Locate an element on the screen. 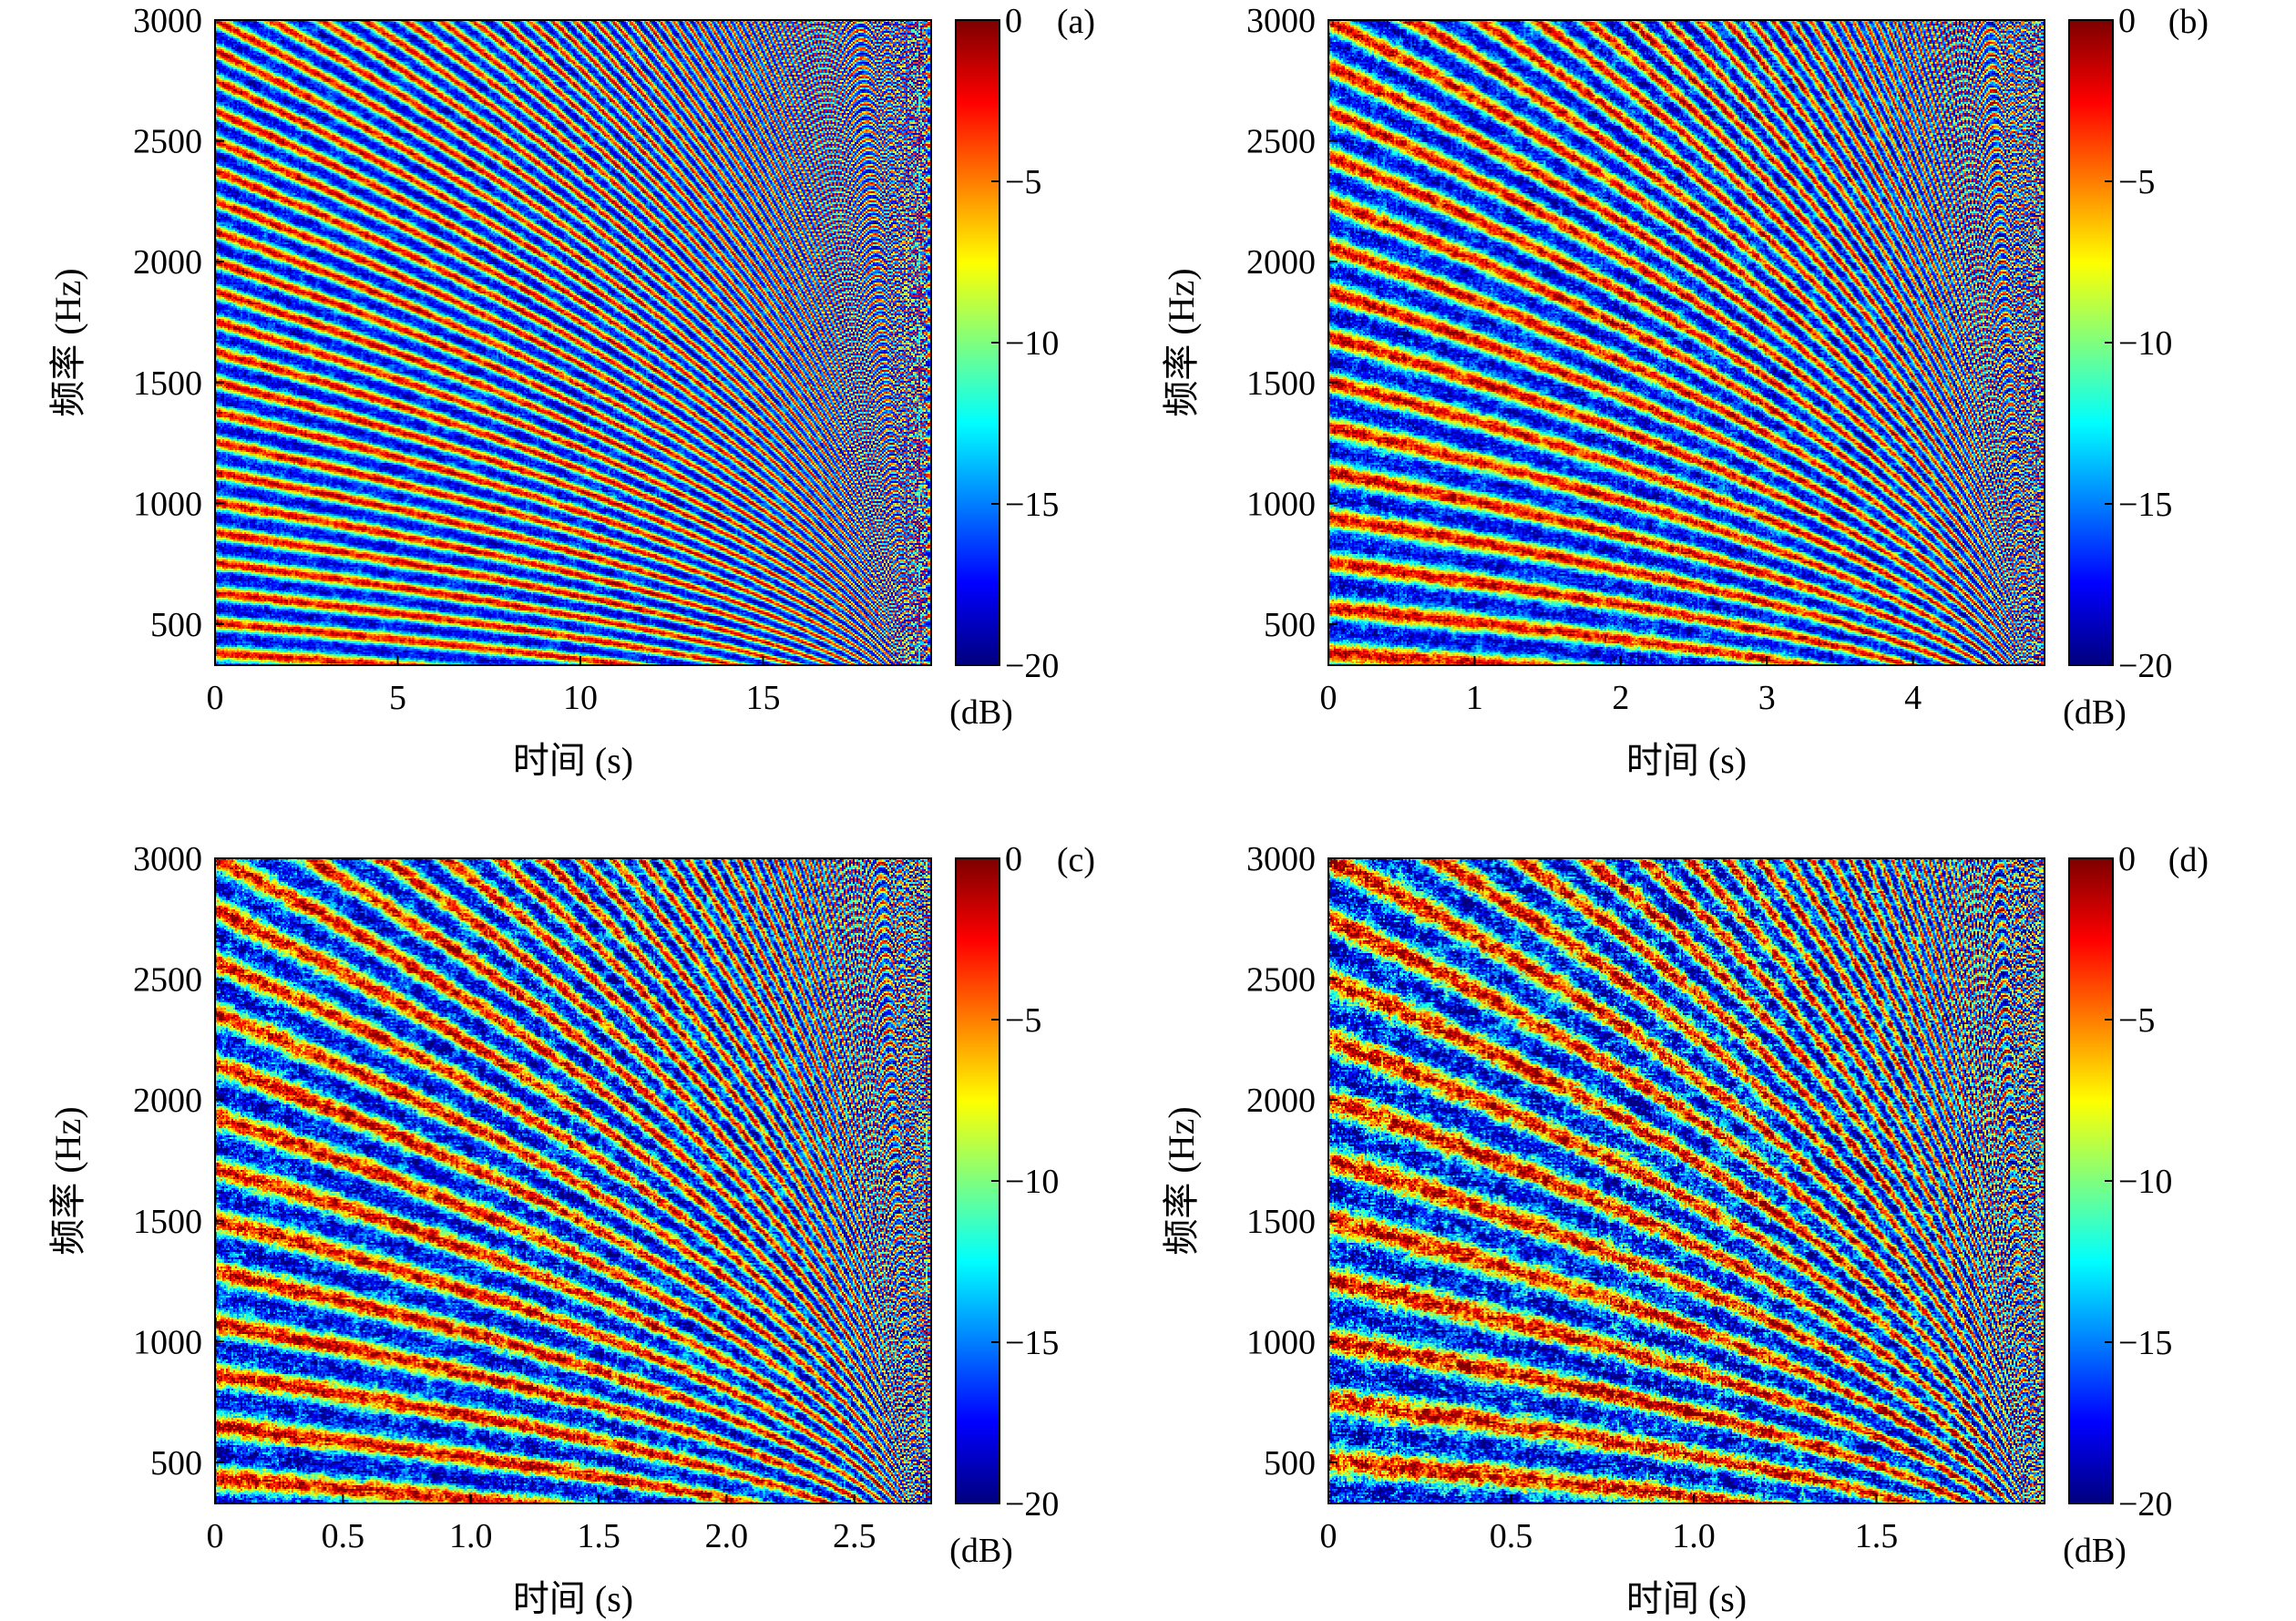  x-tick-label: 5 is located at coordinates (397, 698).